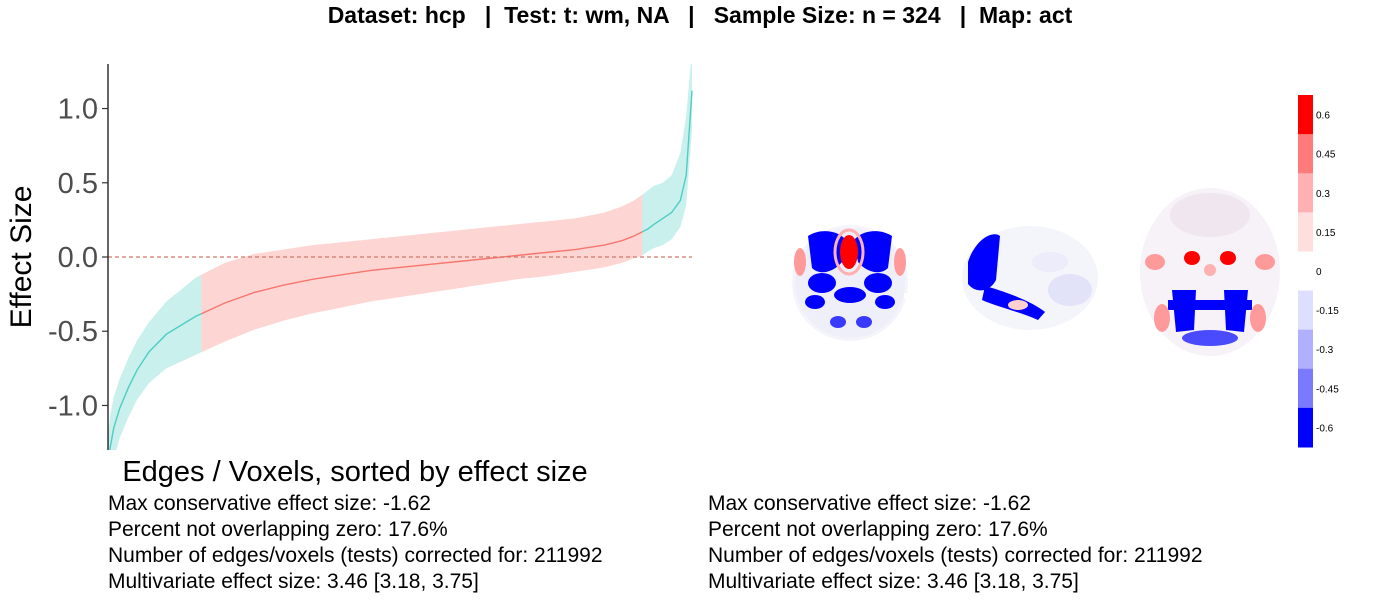 Image resolution: width=1400 pixels, height=600 pixels. I want to click on ci-band-significant-high, so click(667, 160).